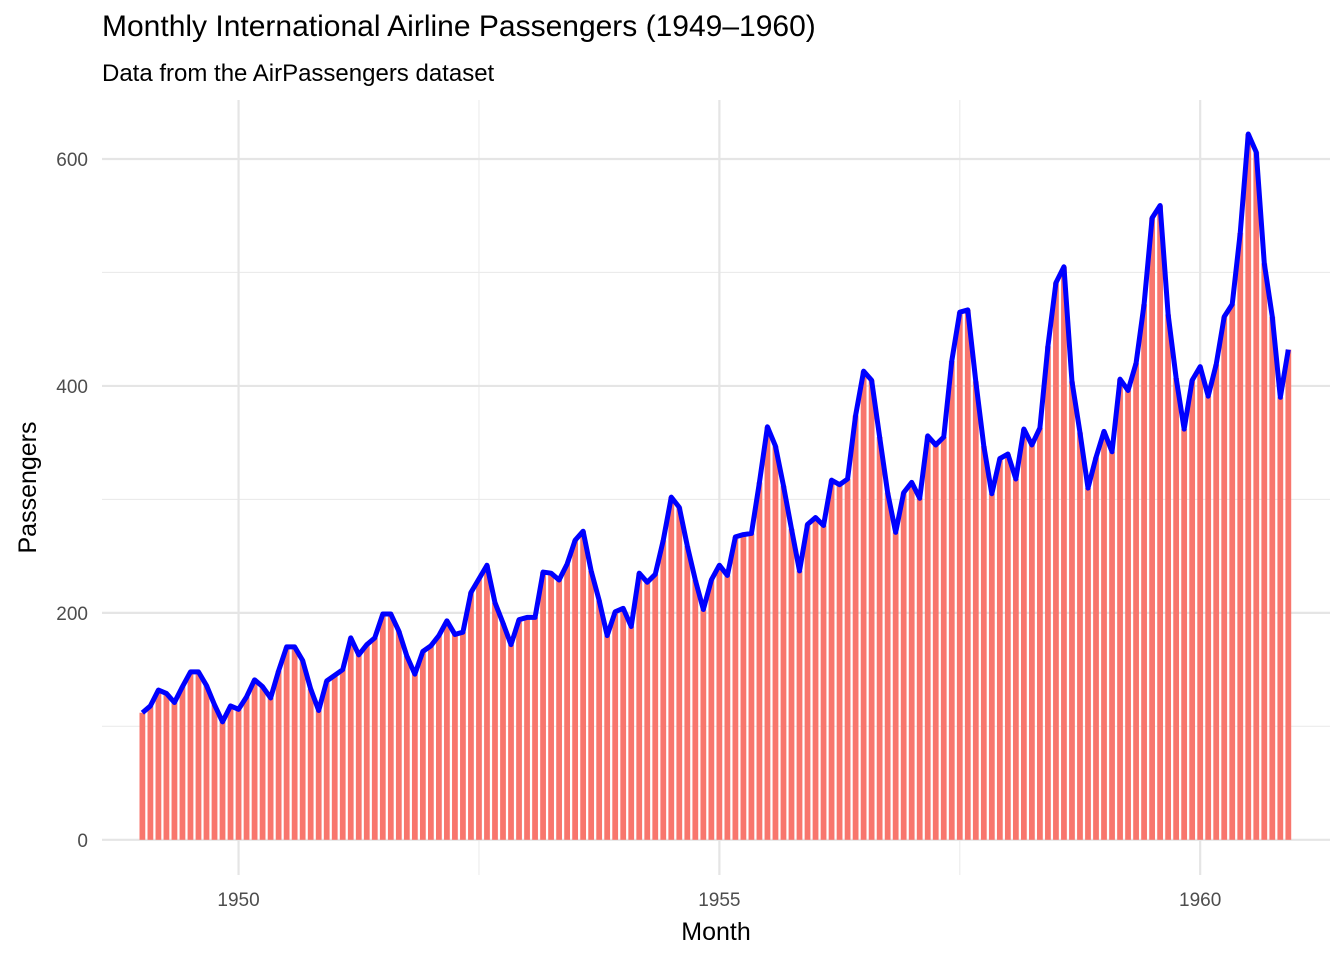 Image resolution: width=1344 pixels, height=960 pixels. I want to click on y-tick-label: 200, so click(72, 614).